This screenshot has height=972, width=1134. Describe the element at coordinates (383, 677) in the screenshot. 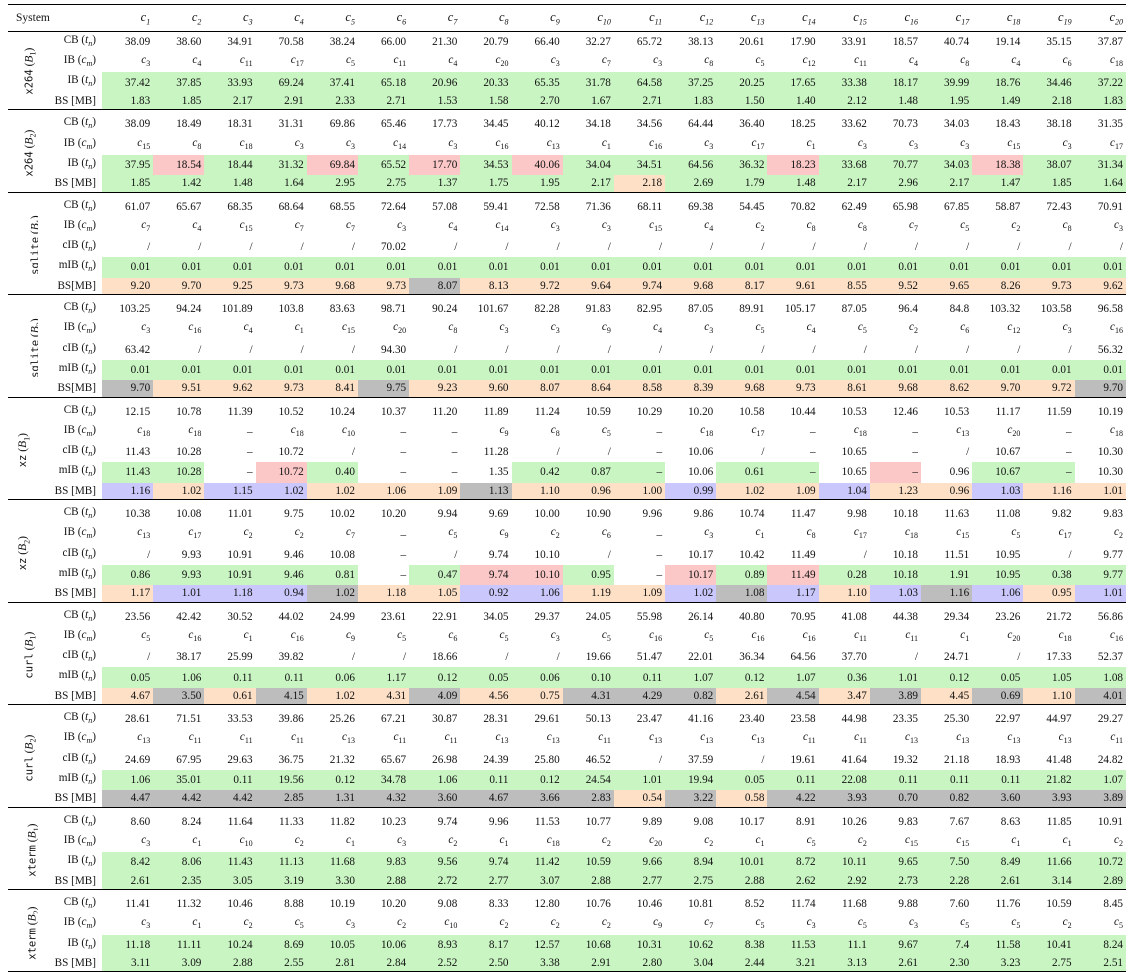

I see `table-cell: 1.17` at that location.